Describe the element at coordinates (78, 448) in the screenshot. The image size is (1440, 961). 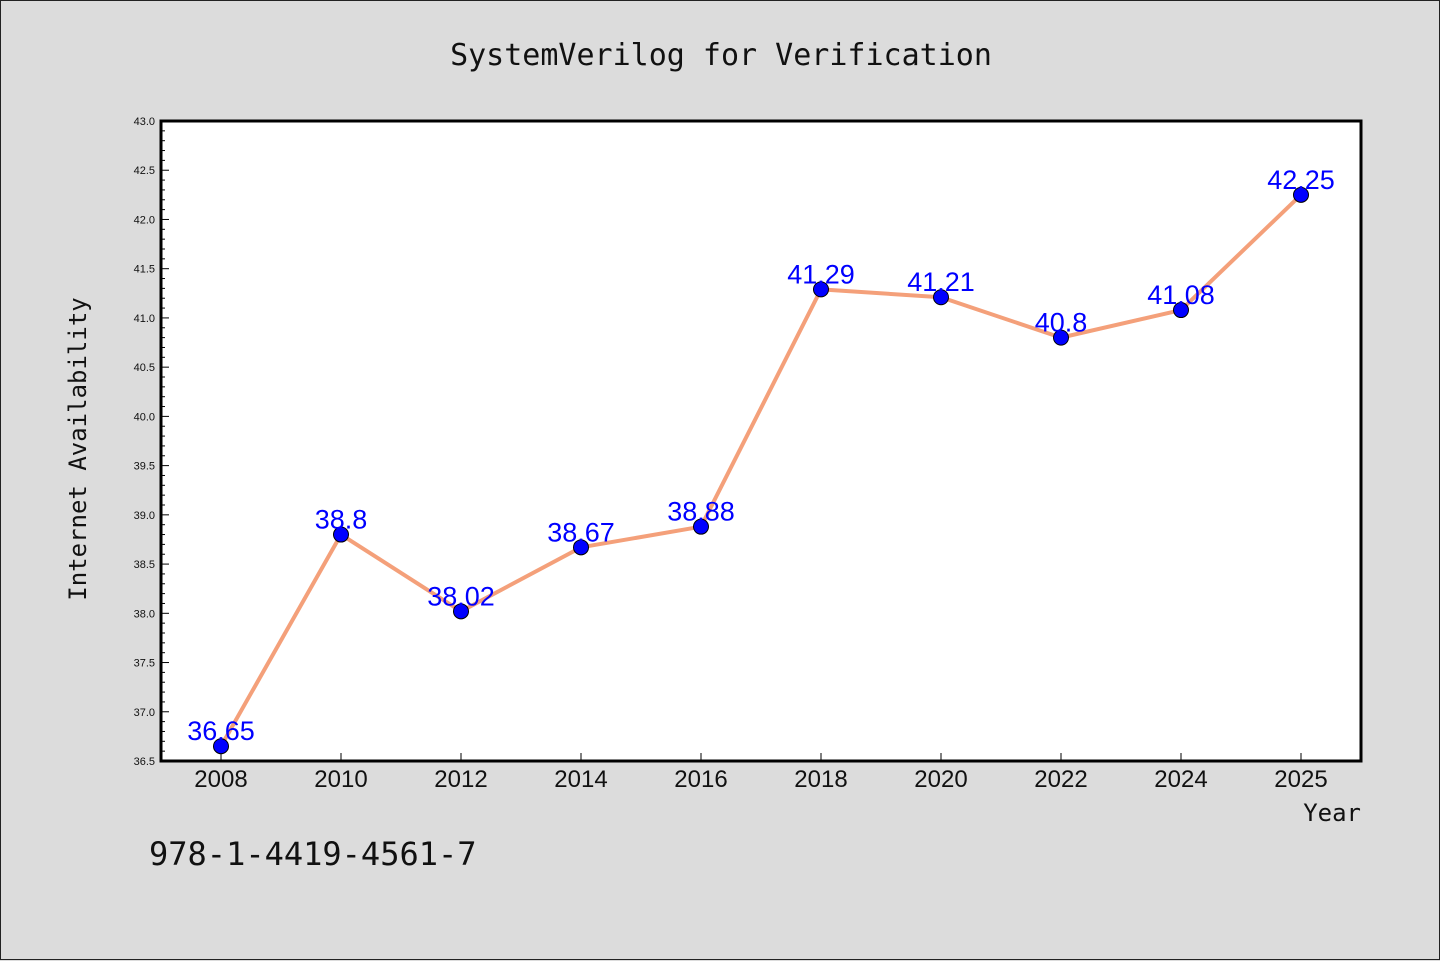
I see `y-axis-label: Internet Availability` at that location.